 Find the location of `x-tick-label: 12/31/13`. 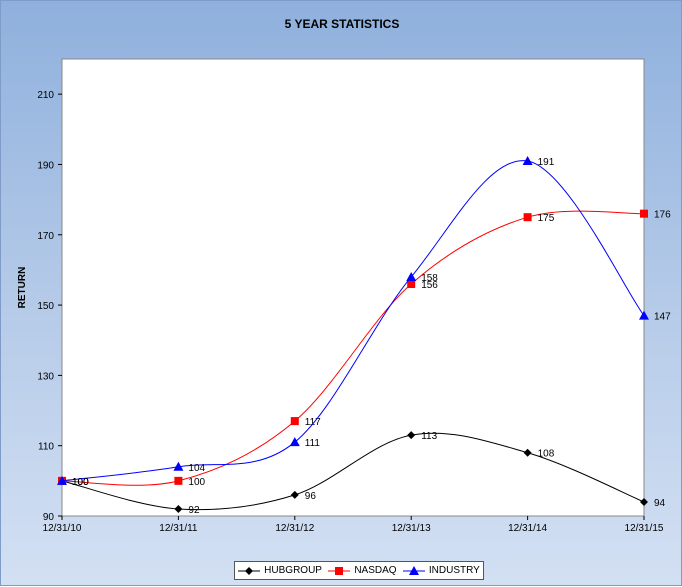

x-tick-label: 12/31/13 is located at coordinates (411, 528).